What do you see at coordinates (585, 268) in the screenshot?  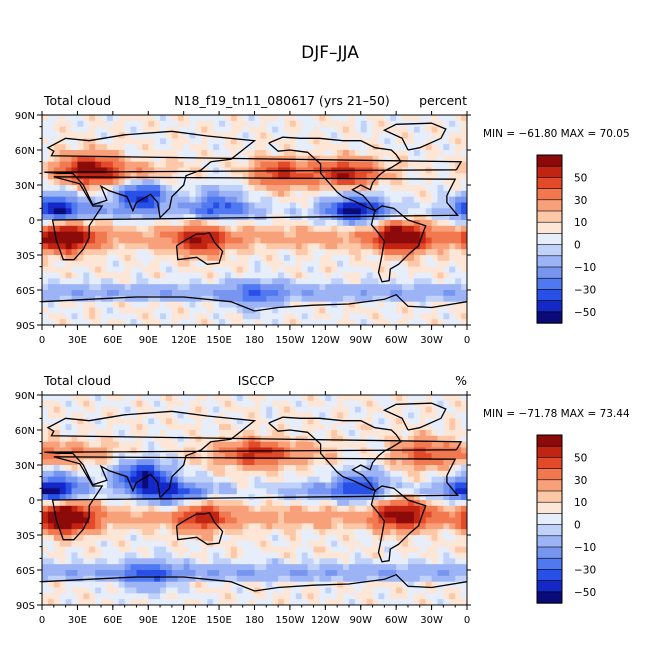 I see `colorbar-label: −10` at bounding box center [585, 268].